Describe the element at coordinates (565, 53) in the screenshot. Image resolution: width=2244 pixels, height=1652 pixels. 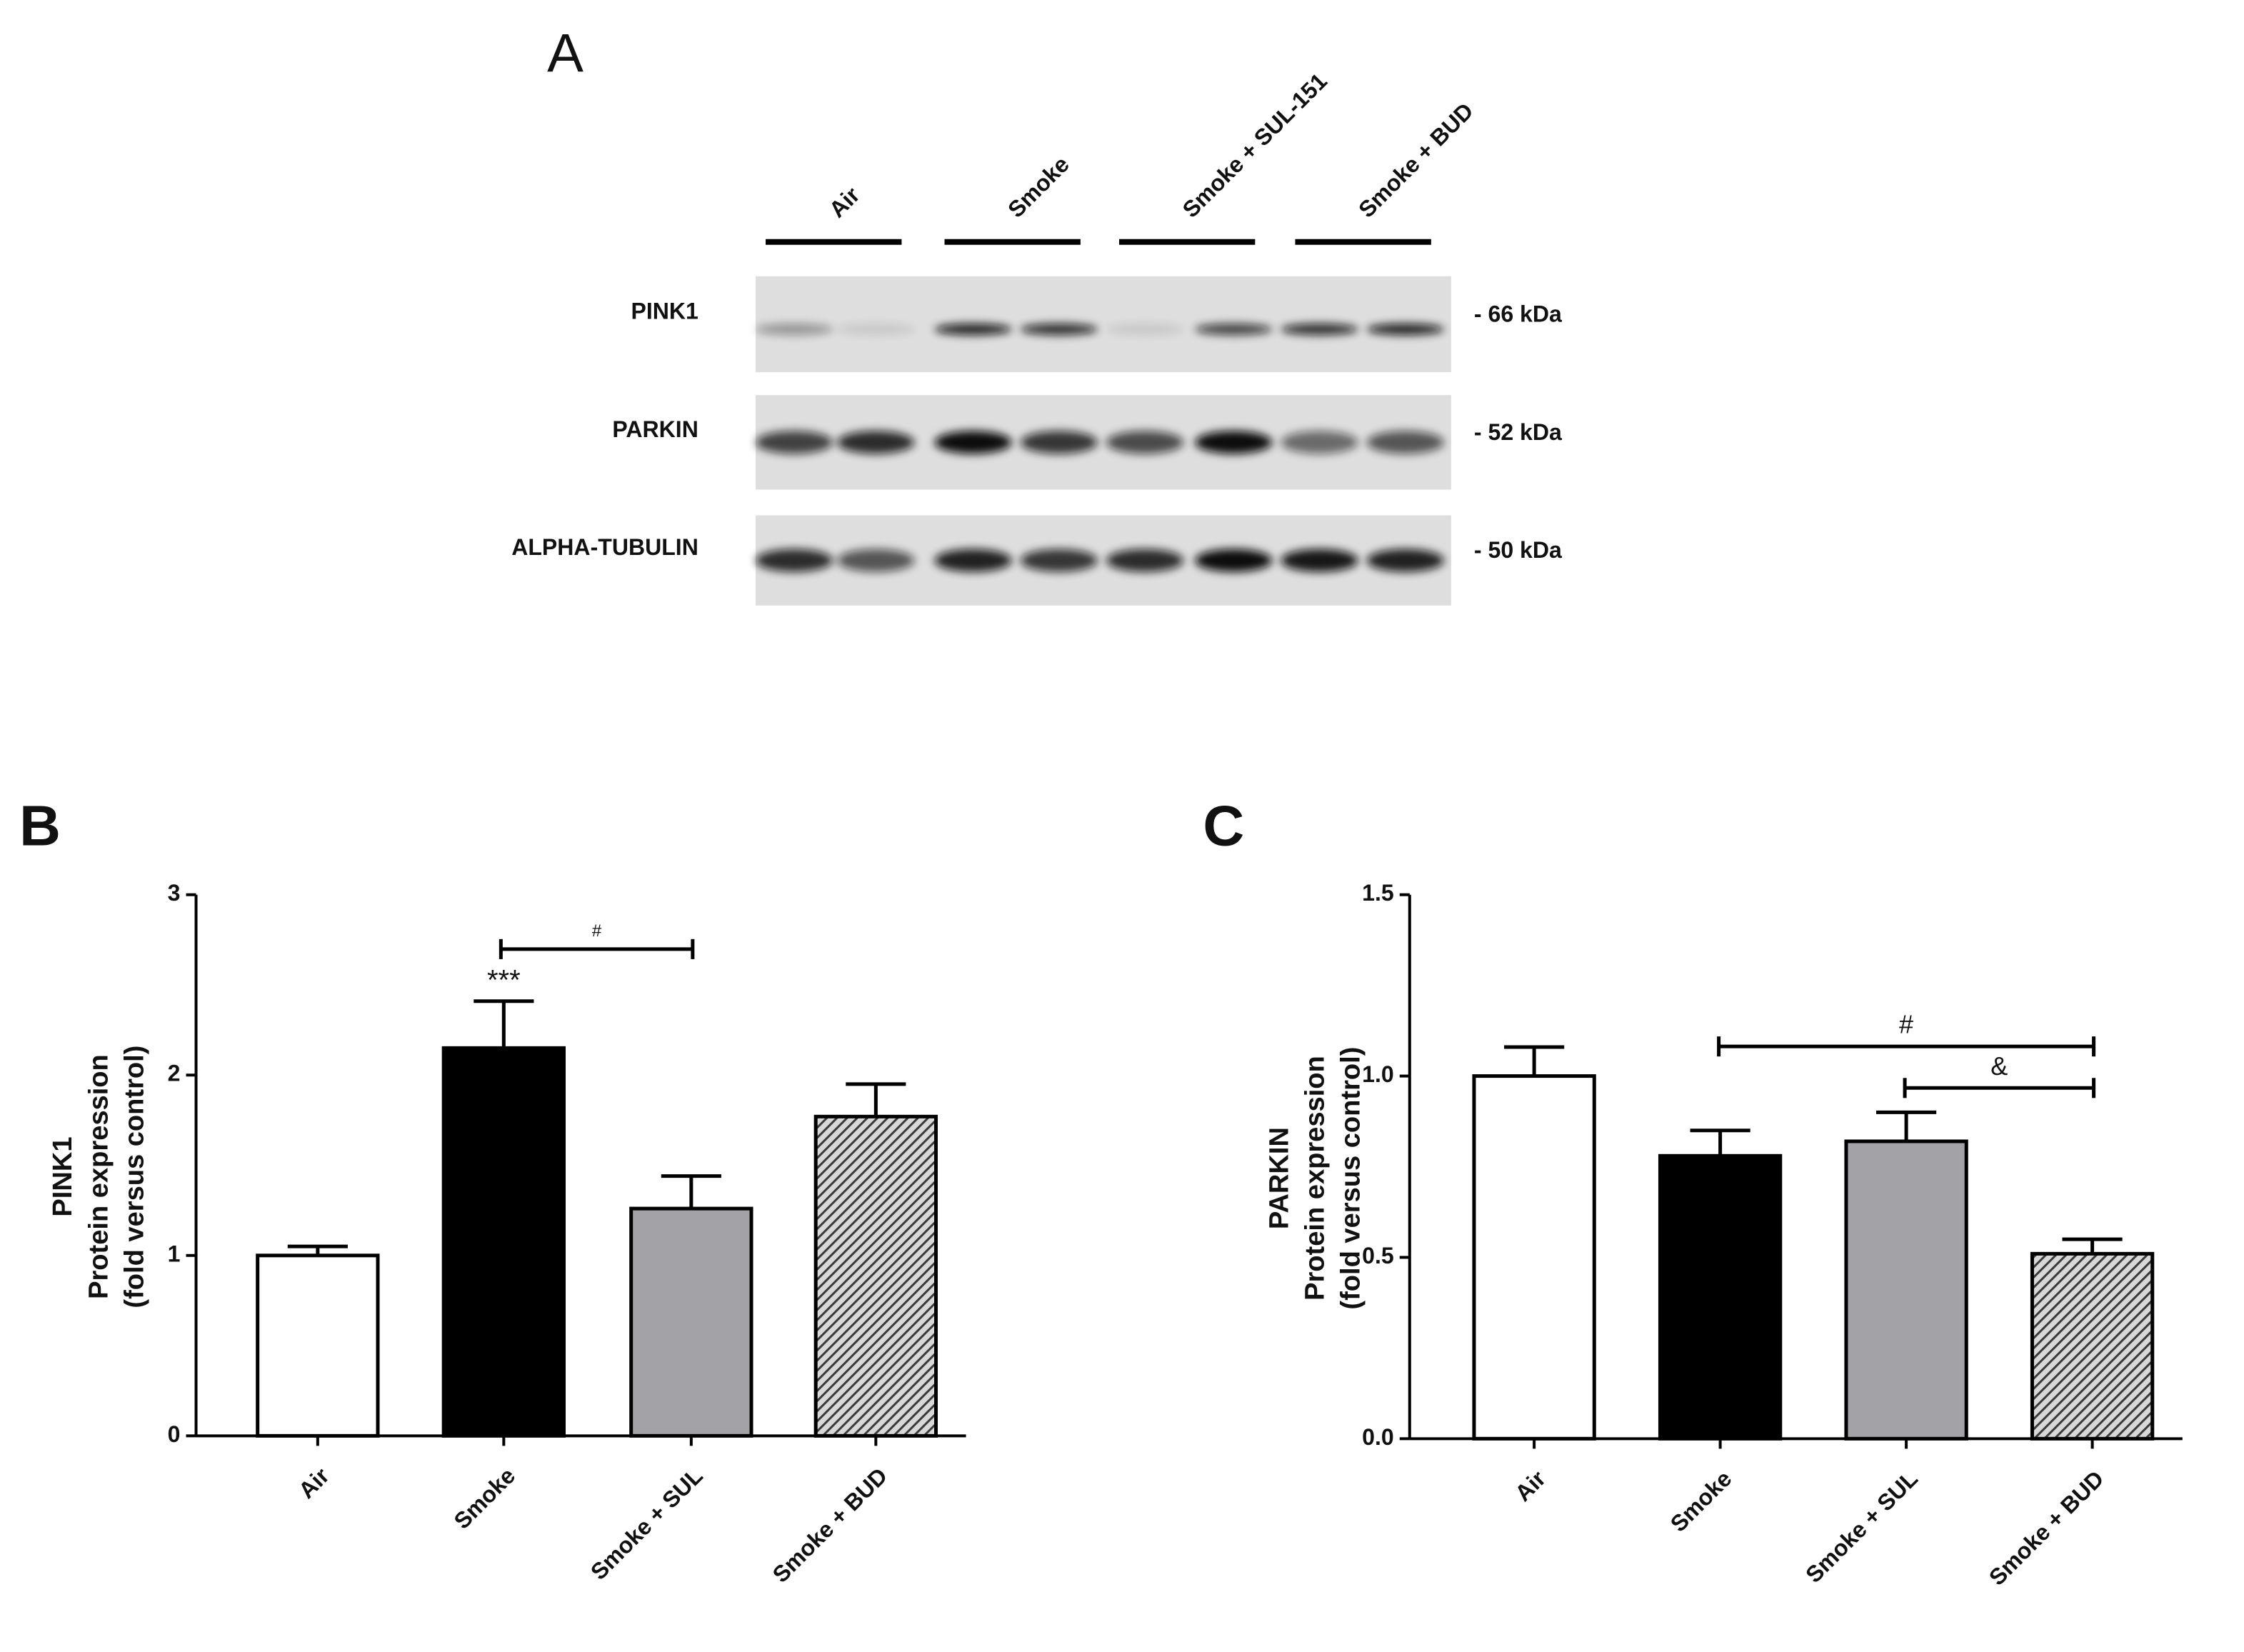
I see `panel-label: A` at that location.